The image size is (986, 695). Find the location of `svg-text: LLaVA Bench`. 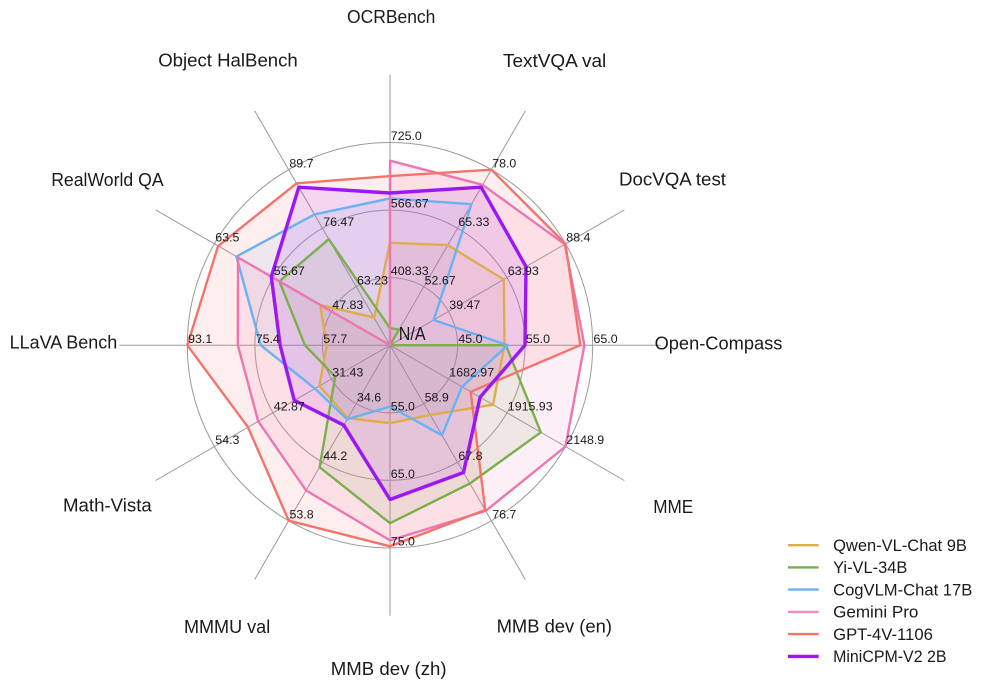

svg-text: LLaVA Bench is located at coordinates (64, 342).